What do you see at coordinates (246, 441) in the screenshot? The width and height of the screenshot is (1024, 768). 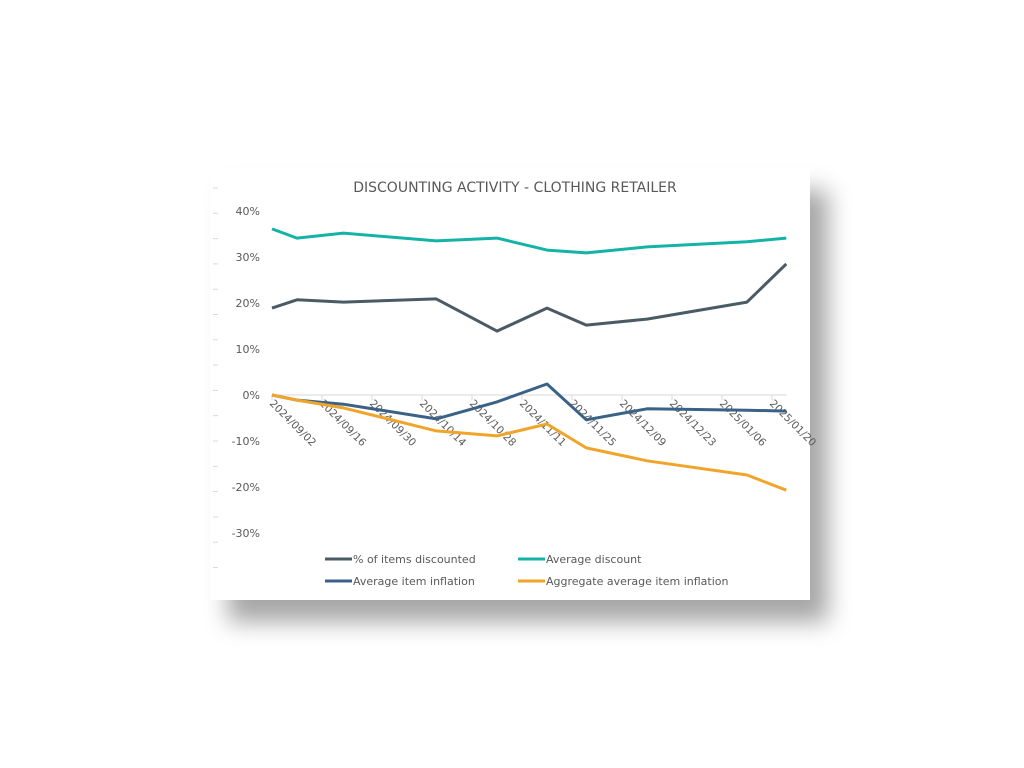 I see `y-tick-label: -10%` at bounding box center [246, 441].